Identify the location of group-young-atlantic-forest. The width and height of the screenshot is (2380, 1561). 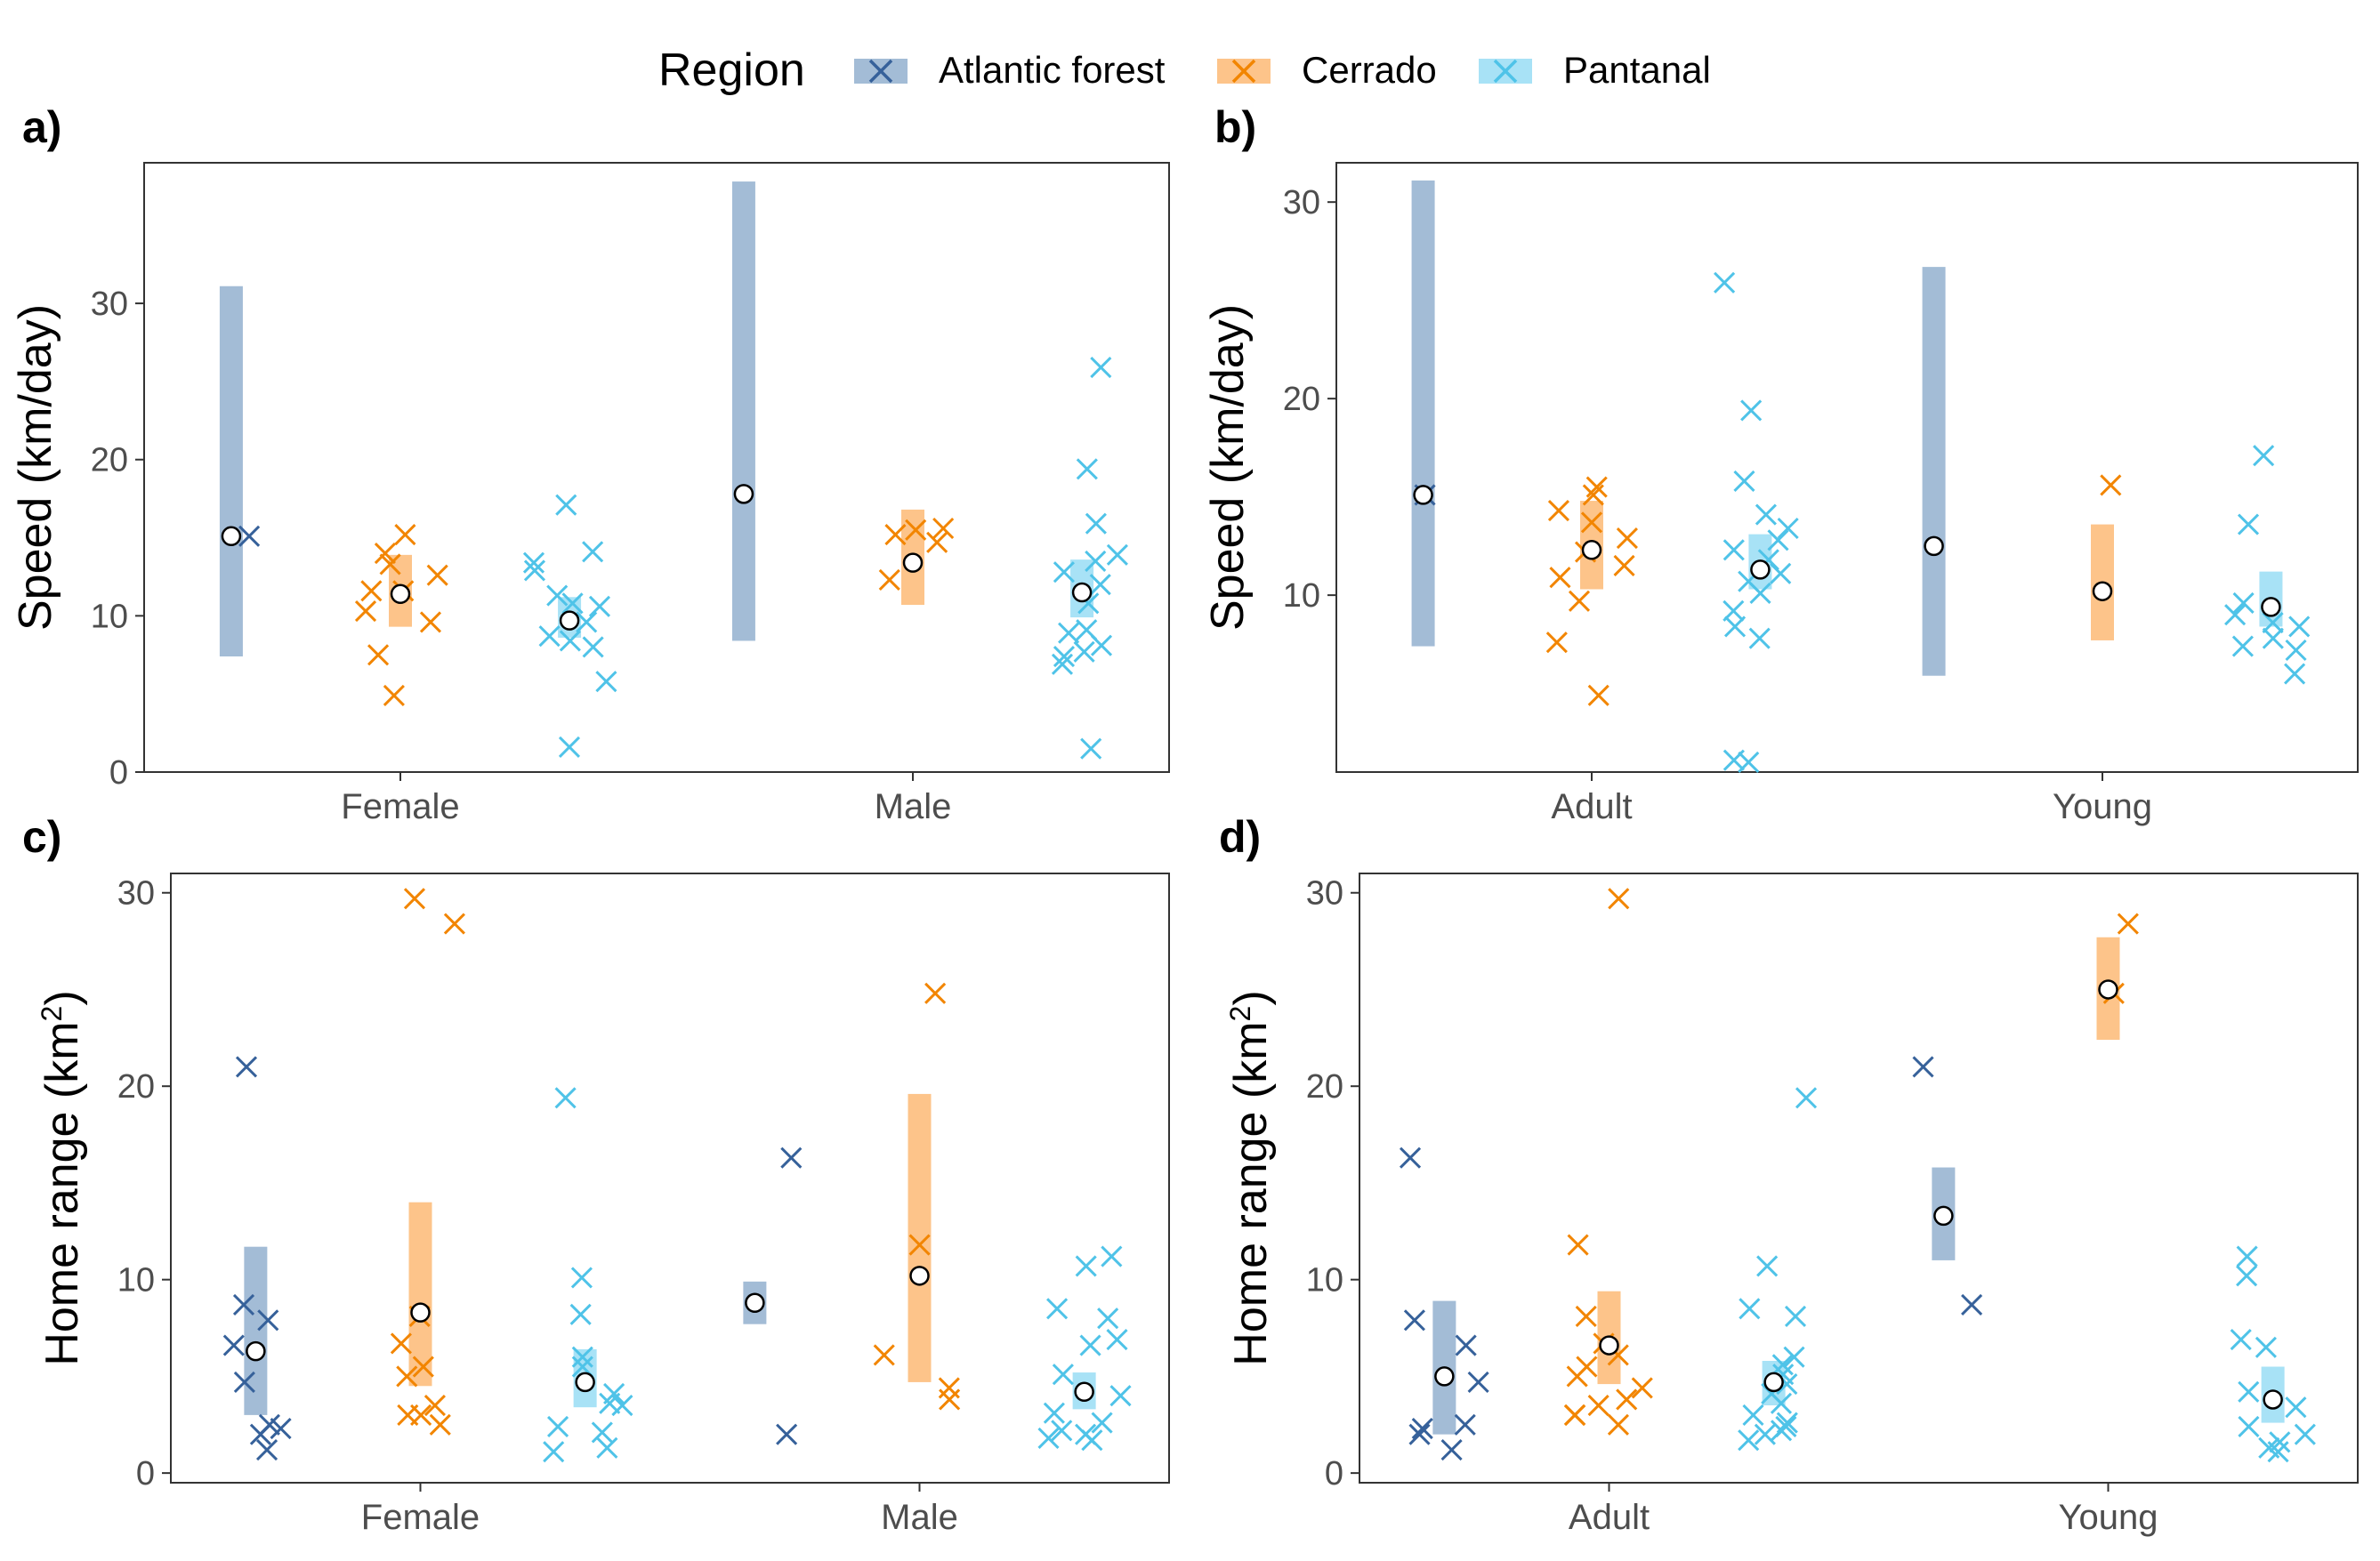
(1947, 1186).